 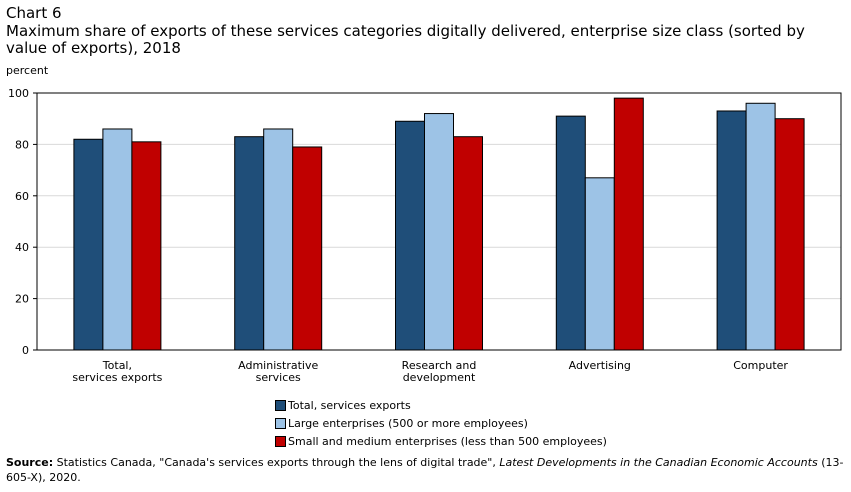 What do you see at coordinates (278, 365) in the screenshot?
I see `x-category-label: Administrative` at bounding box center [278, 365].